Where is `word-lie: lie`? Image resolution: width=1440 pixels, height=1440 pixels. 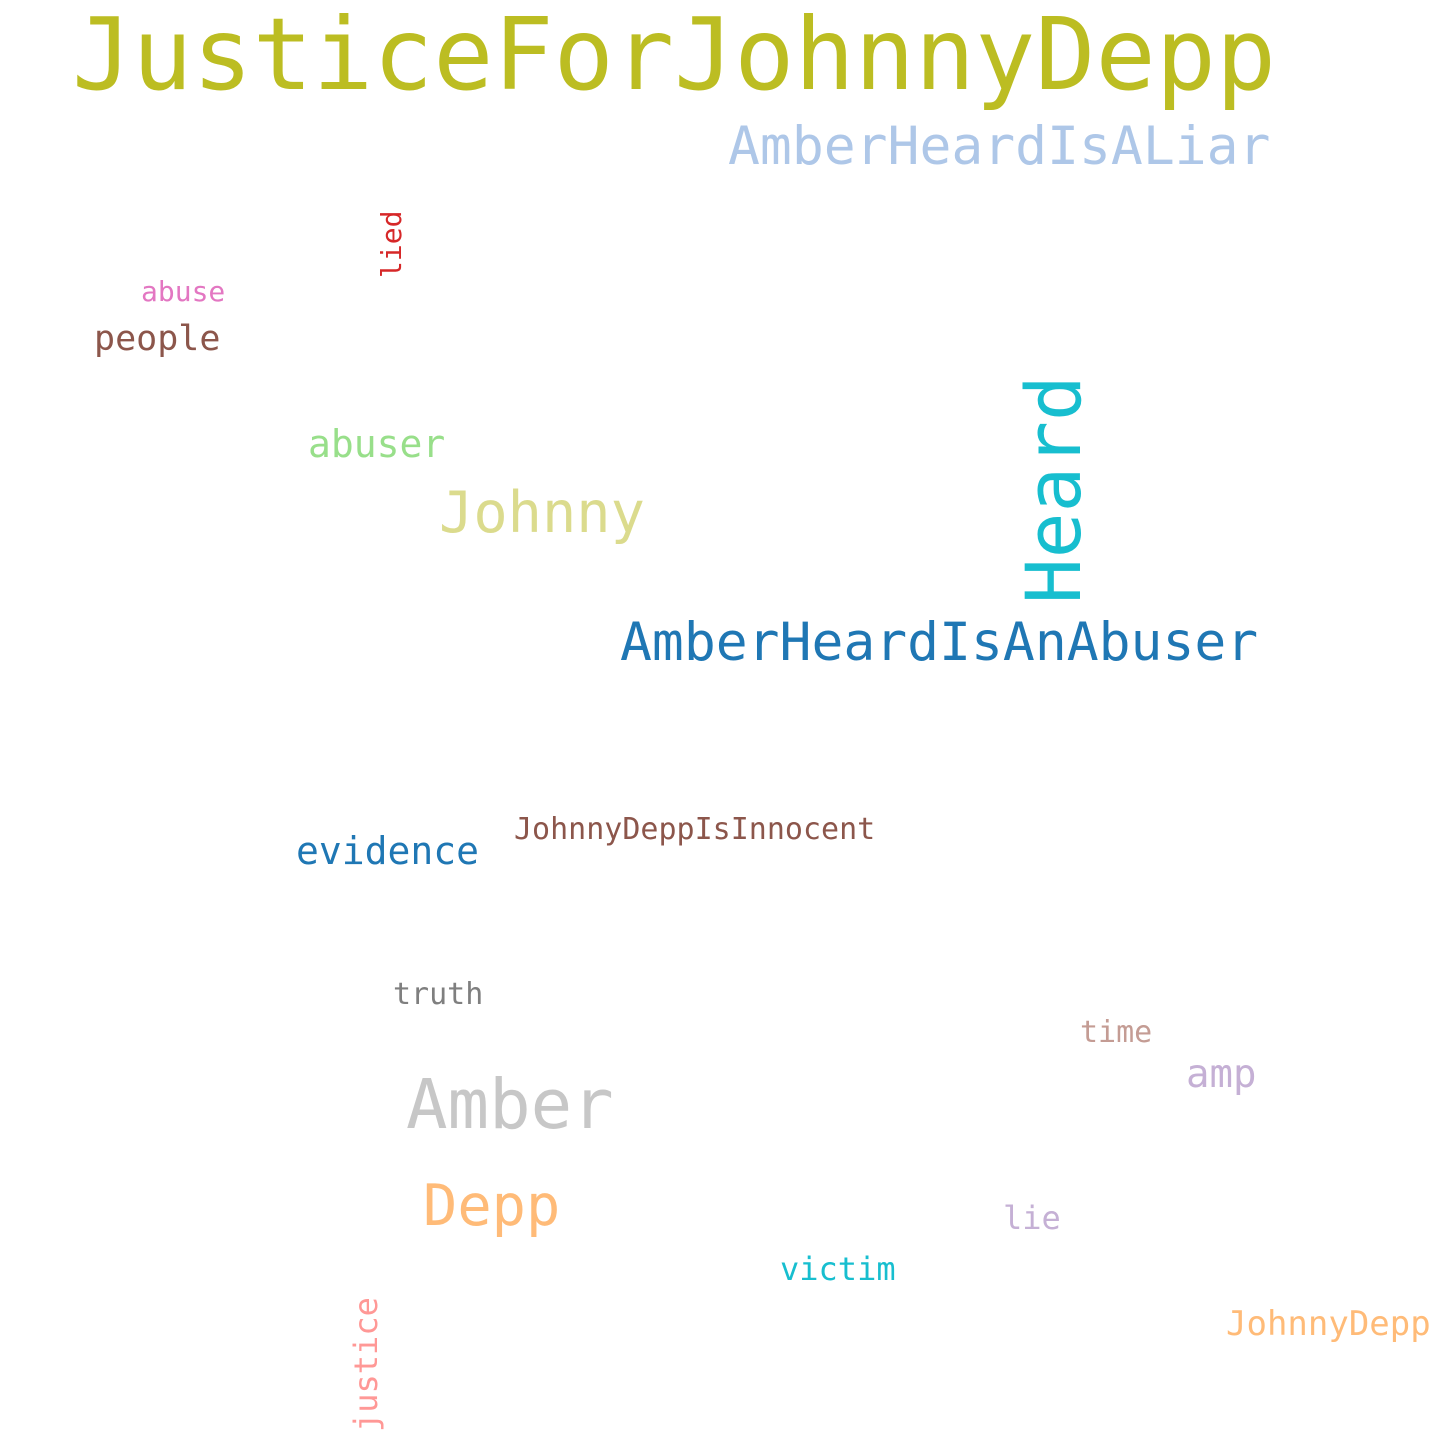 word-lie: lie is located at coordinates (1032, 1218).